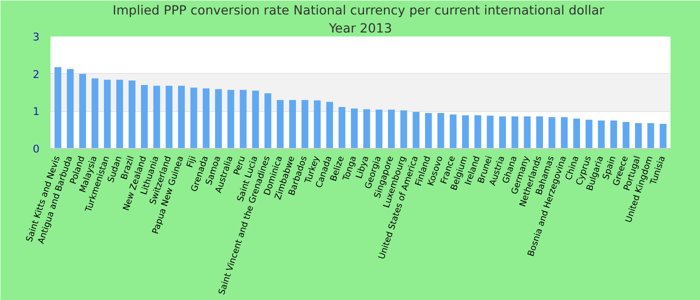  Describe the element at coordinates (36, 74) in the screenshot. I see `y-tick-label: 2` at that location.